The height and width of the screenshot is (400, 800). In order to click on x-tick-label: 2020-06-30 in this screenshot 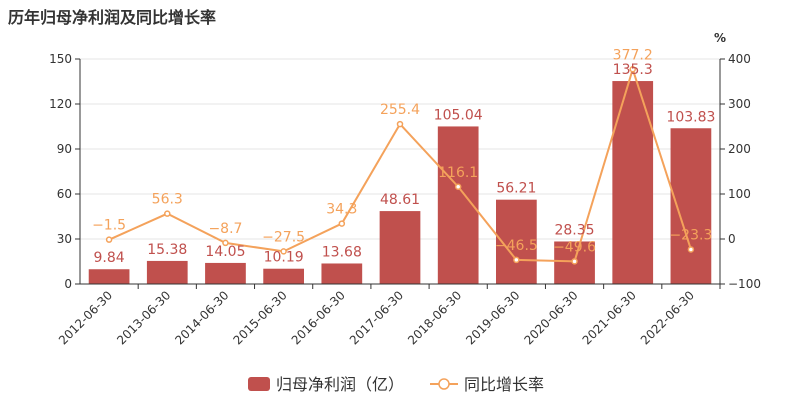, I will do `click(550, 317)`.